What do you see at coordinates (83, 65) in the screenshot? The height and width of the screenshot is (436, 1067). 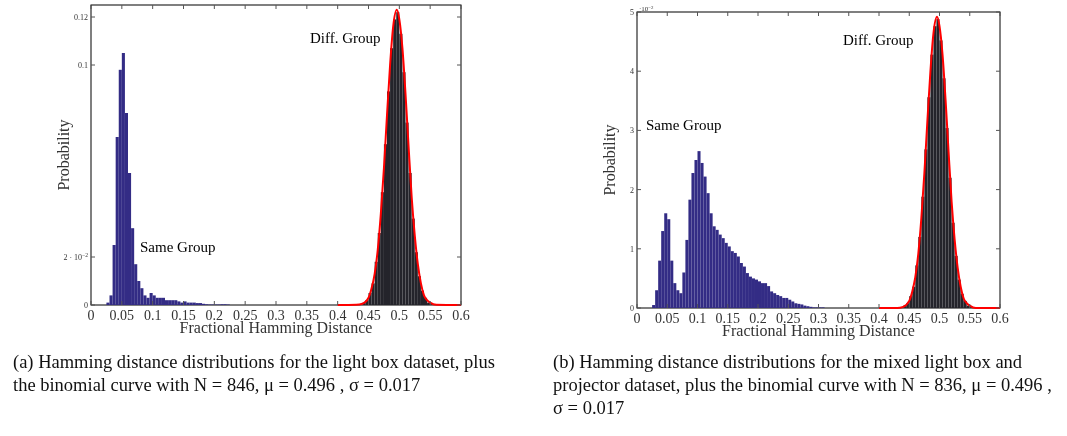 I see `y-tick-label: 0.1` at bounding box center [83, 65].